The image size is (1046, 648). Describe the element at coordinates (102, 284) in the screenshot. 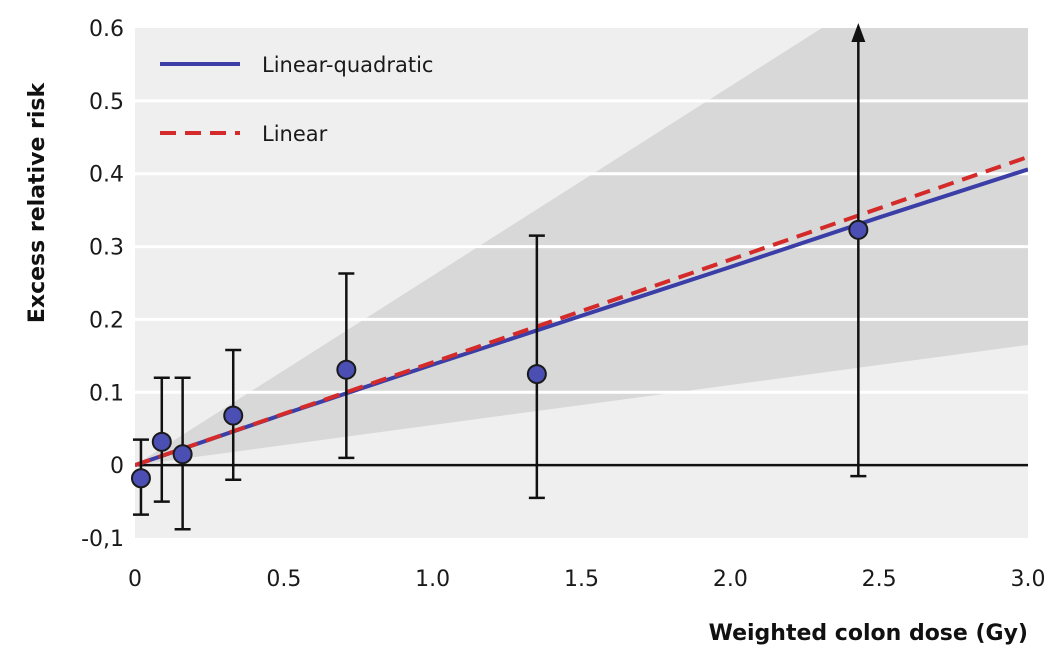

I see `y-tick-labels: -0,1 0 0.1 0.2 0.3 0.4 0.5 0.6` at that location.